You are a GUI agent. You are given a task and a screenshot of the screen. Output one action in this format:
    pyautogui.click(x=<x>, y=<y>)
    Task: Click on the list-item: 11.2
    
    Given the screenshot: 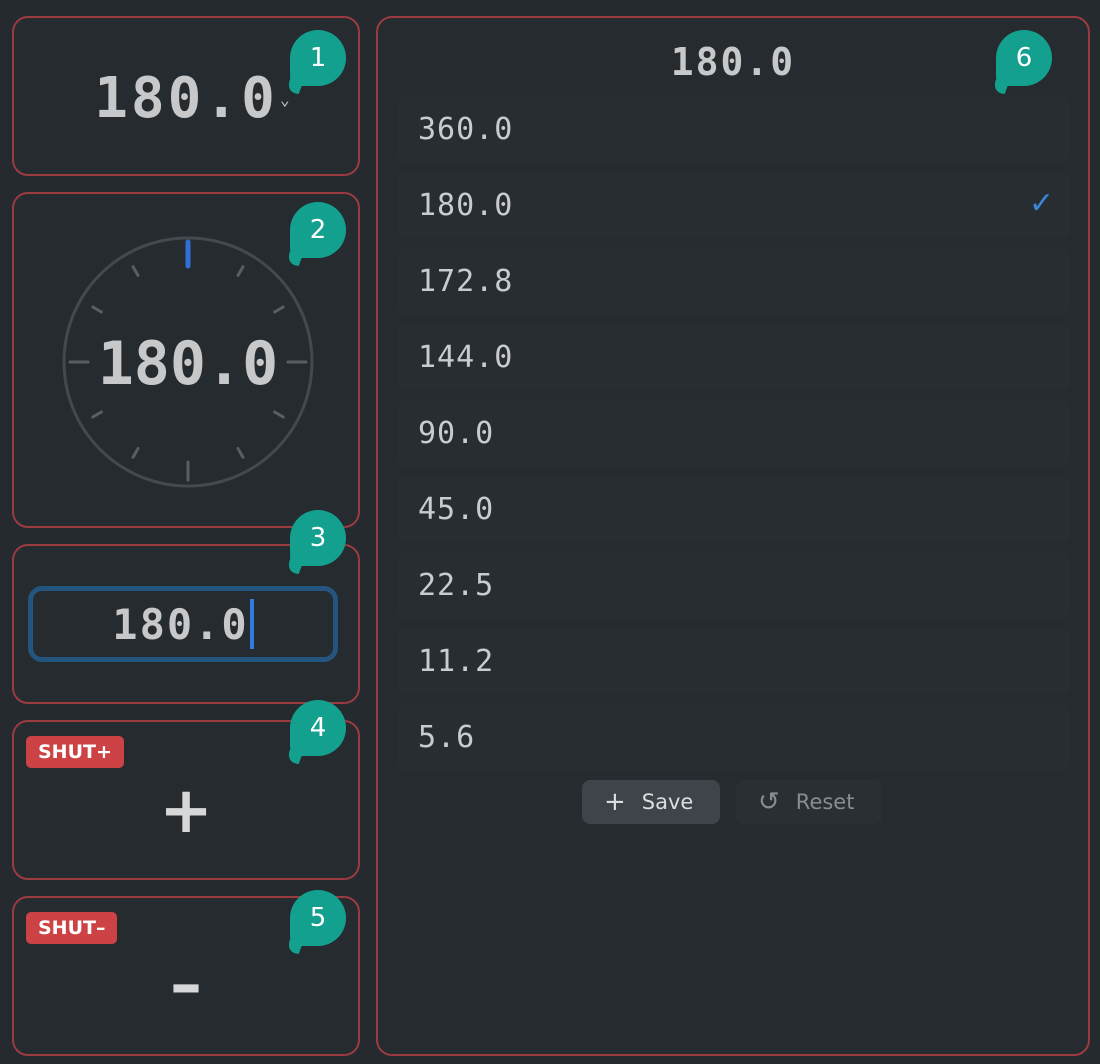 What is the action you would take?
    pyautogui.click(x=734, y=661)
    